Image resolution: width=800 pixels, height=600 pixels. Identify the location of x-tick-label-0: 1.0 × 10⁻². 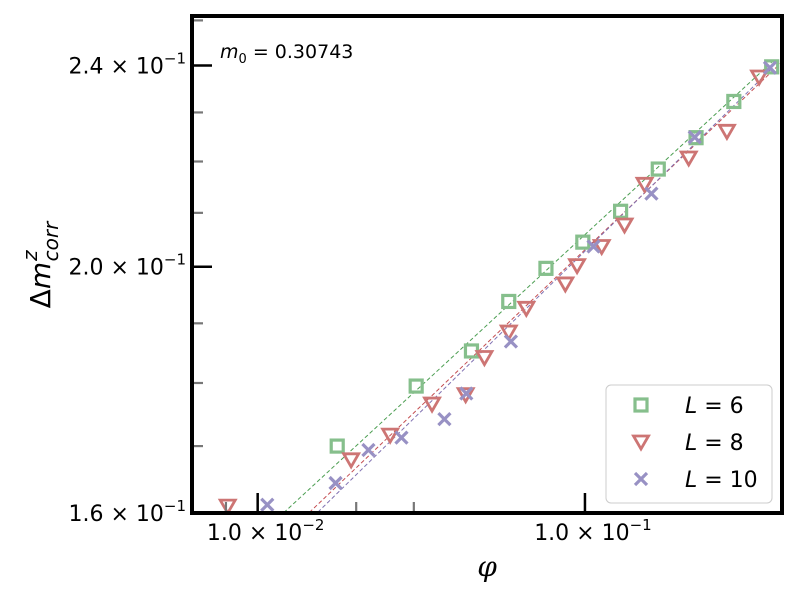
(266, 531).